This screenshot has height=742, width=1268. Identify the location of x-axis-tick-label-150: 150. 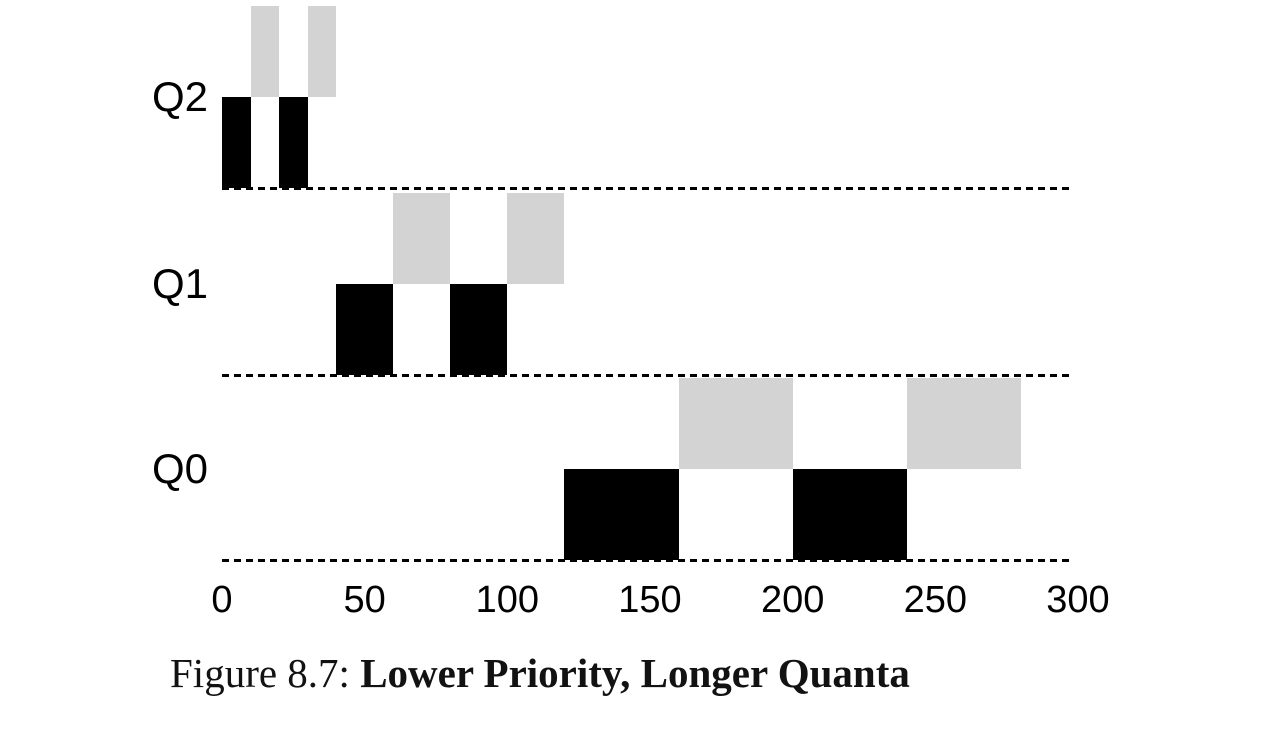
(650, 600).